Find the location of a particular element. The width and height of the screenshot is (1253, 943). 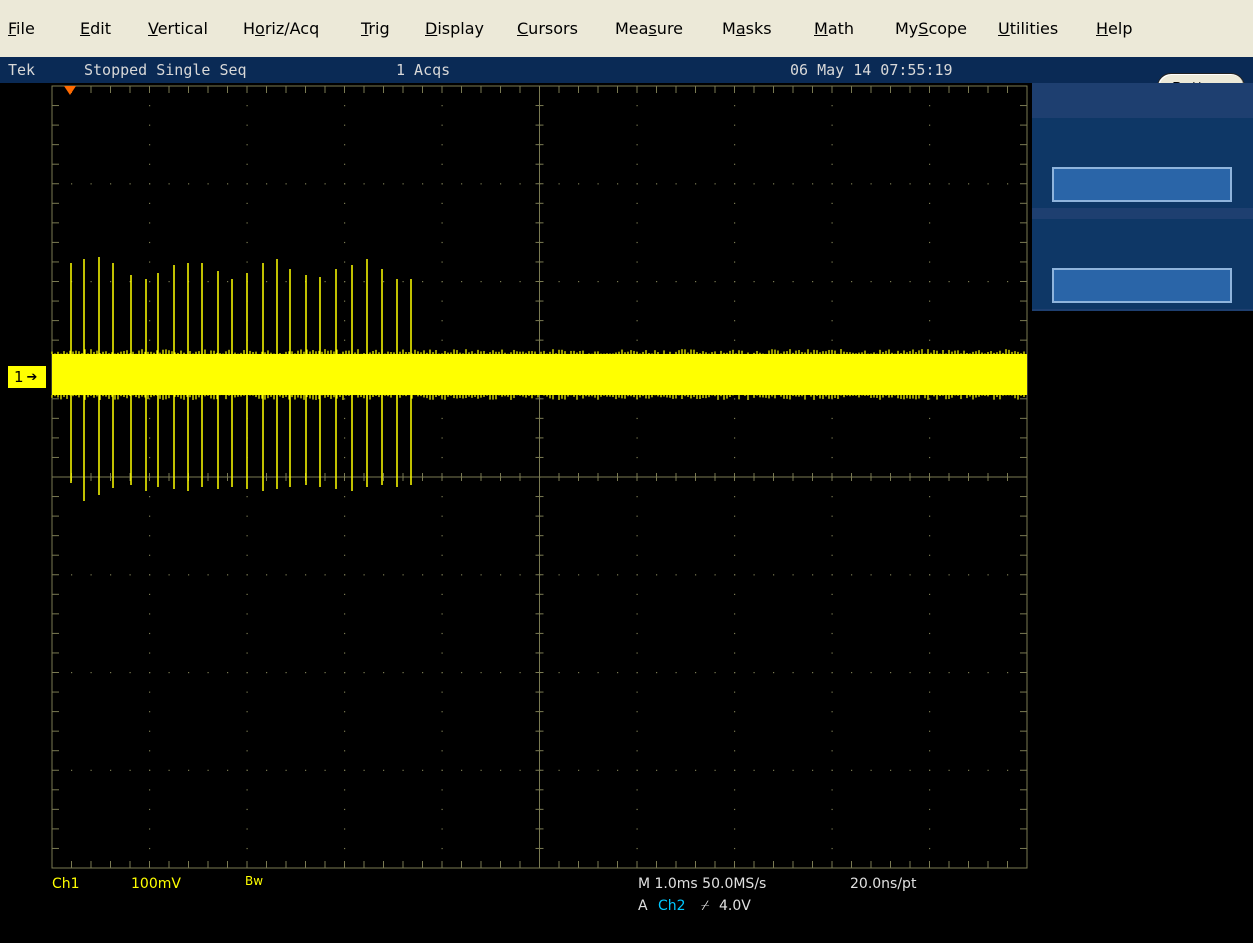

menu-item-horiz-acq: Horiz/Acq is located at coordinates (281, 28).